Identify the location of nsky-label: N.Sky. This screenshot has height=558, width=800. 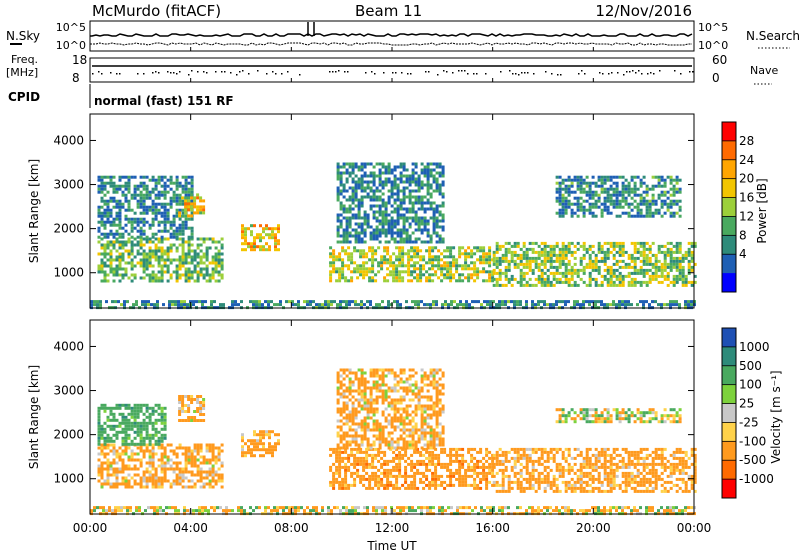
(23, 36).